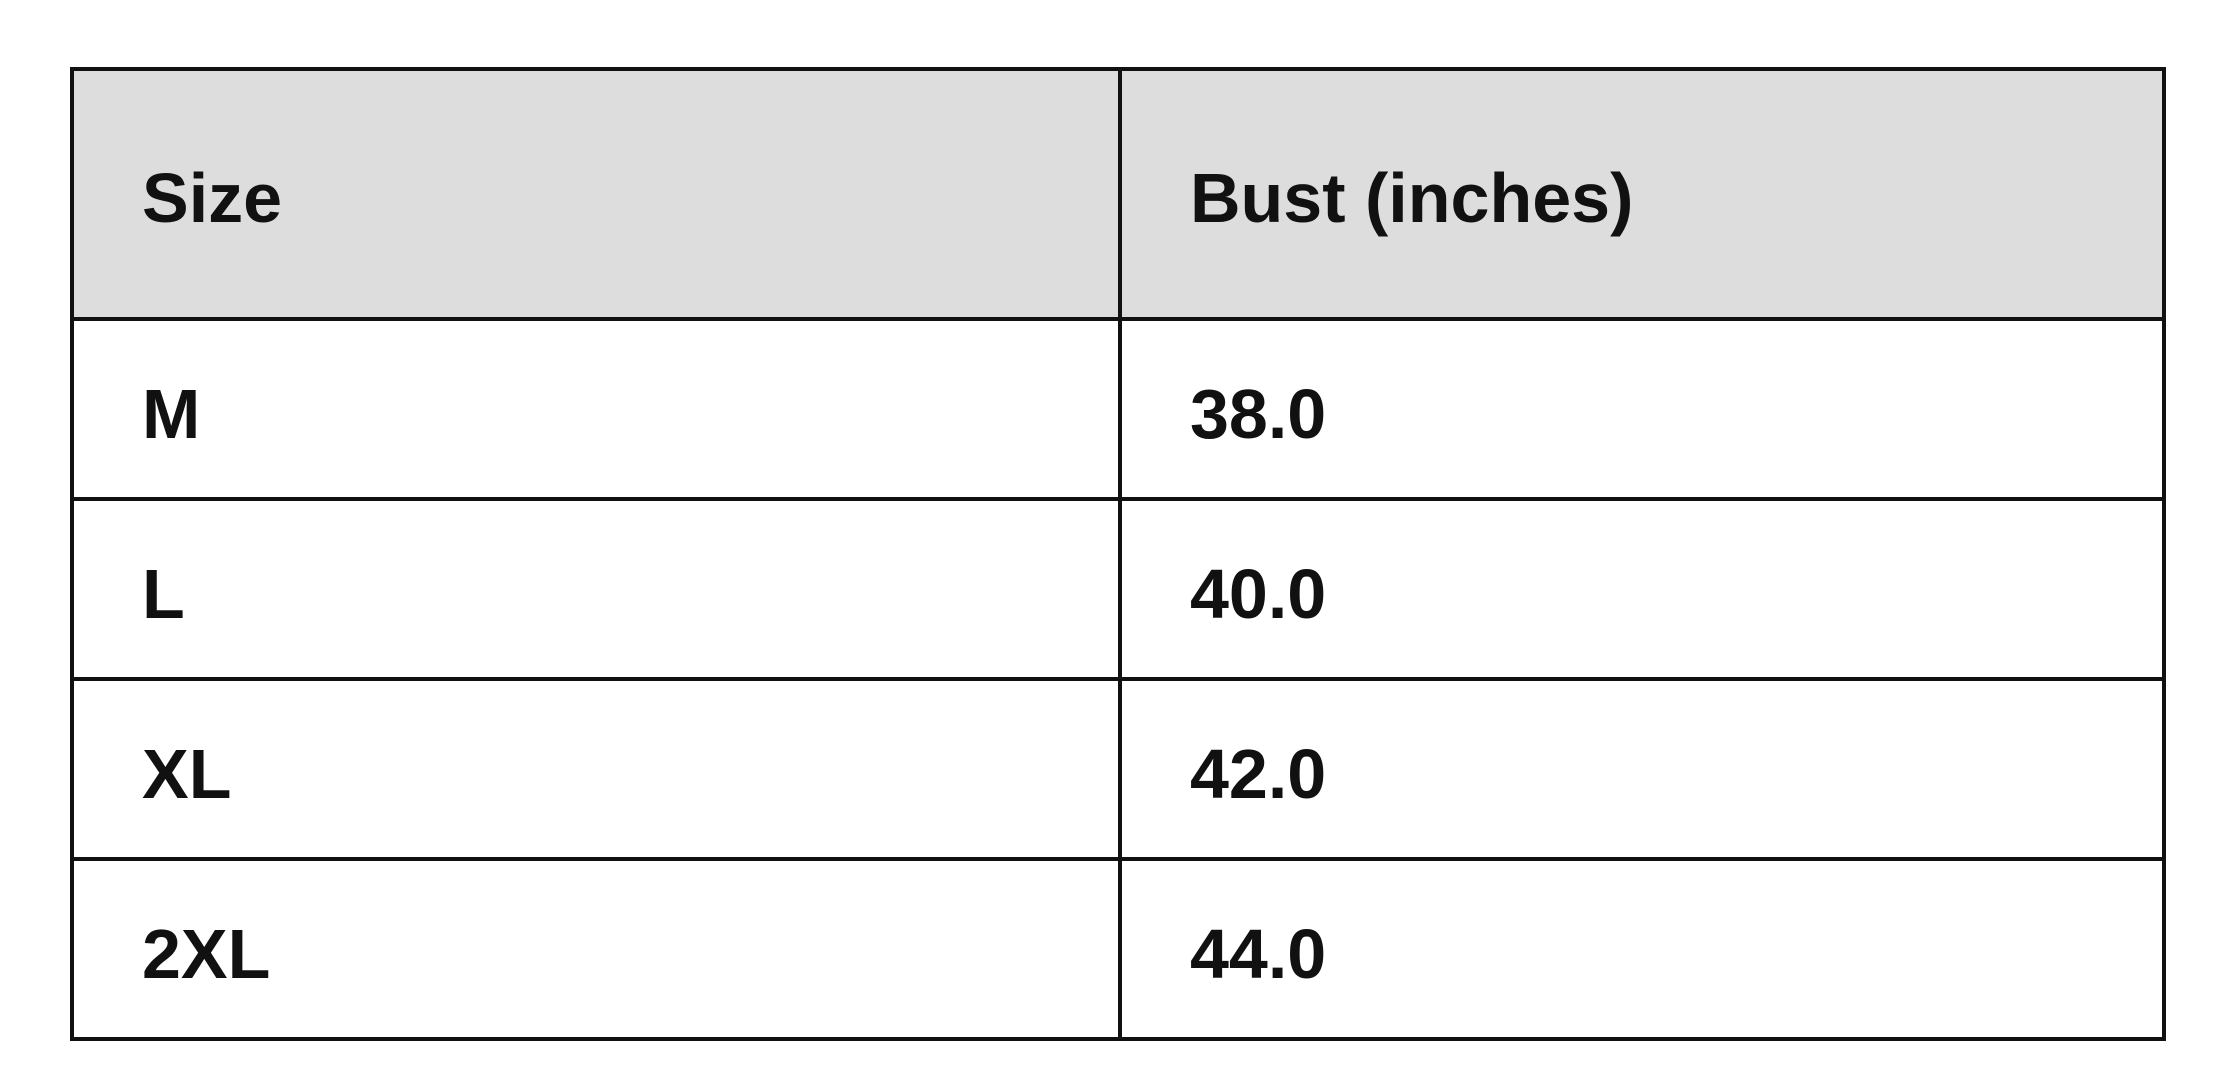 The height and width of the screenshot is (1080, 2230). Describe the element at coordinates (596, 589) in the screenshot. I see `size-cell: L` at that location.